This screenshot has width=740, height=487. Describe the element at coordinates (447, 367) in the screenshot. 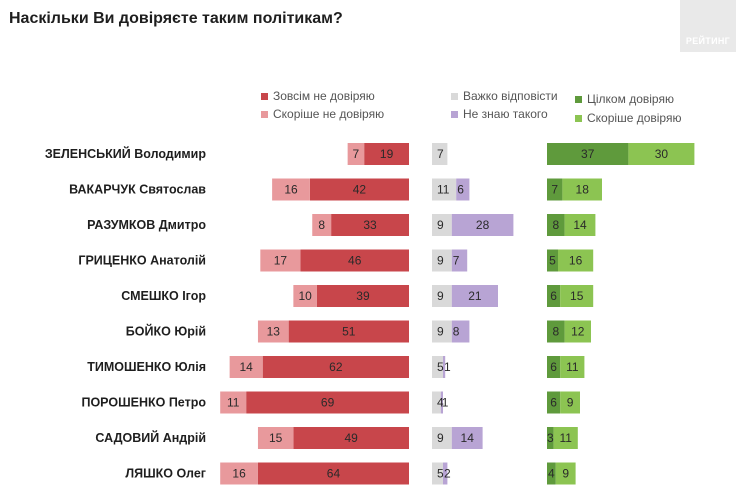

I see `label-dont-know-6: 1` at that location.